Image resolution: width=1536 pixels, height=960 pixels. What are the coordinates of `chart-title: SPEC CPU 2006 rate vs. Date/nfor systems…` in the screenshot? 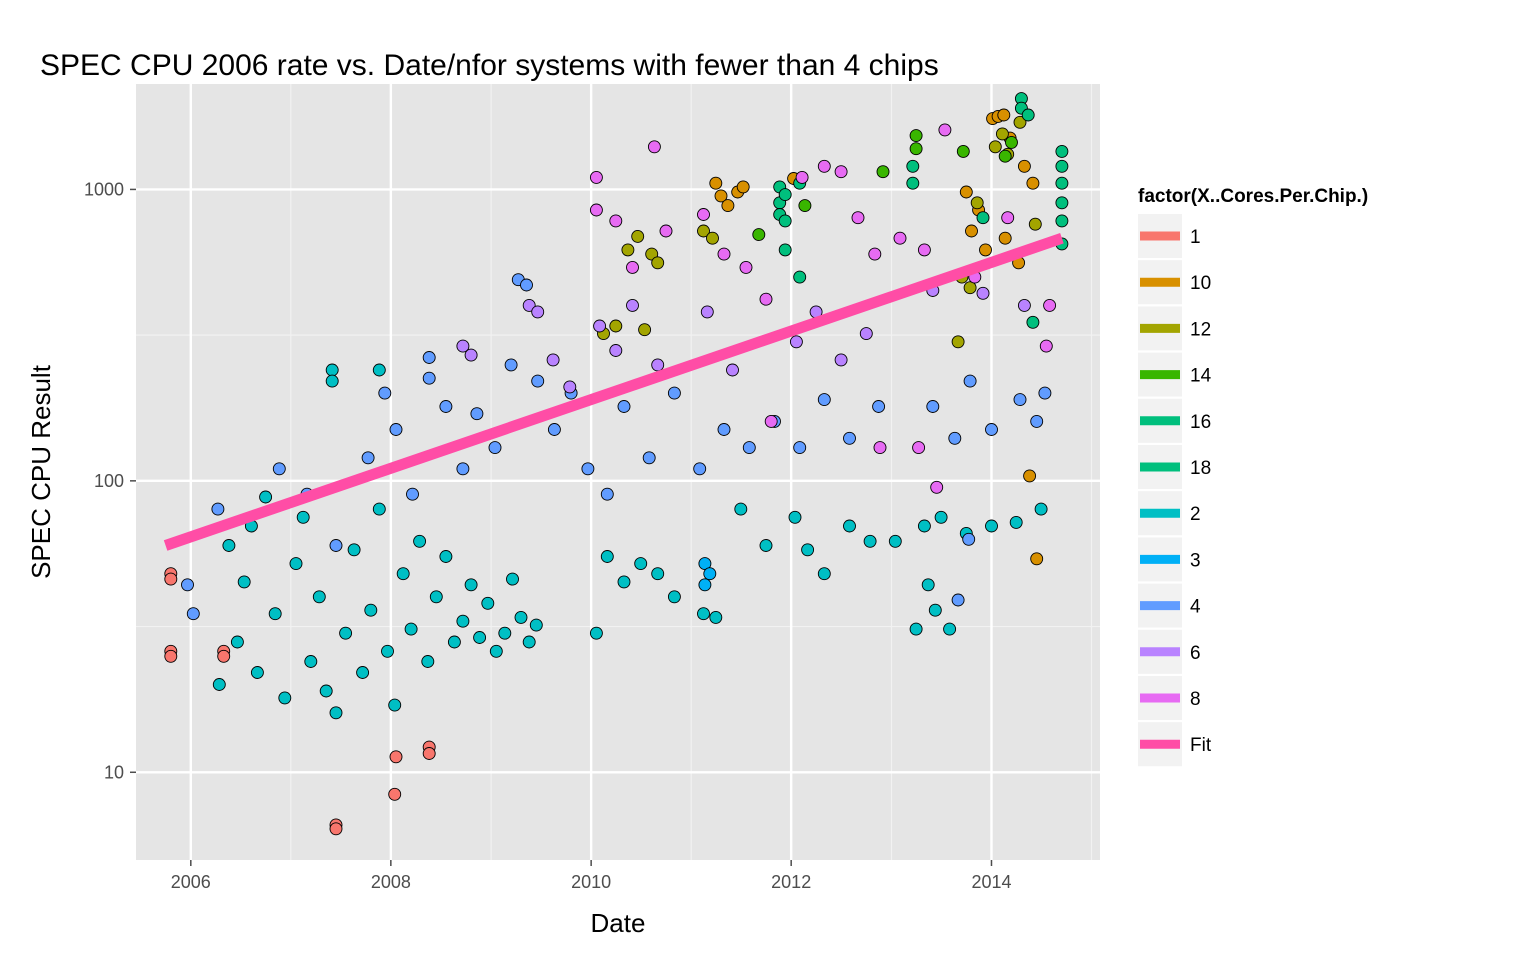 It's located at (489, 65).